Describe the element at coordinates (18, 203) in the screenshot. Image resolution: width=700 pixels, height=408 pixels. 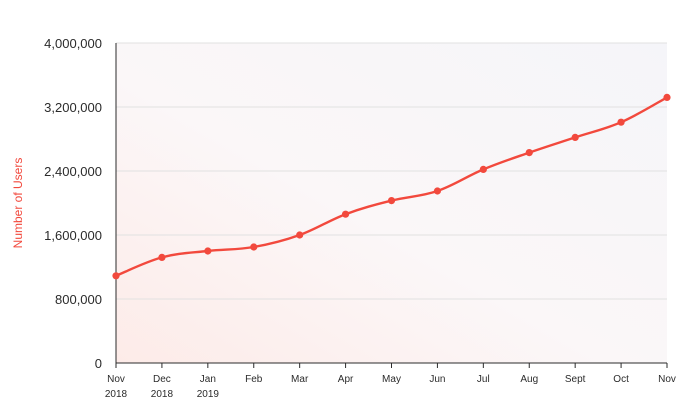
I see `y-axis-label: Number of Users` at that location.